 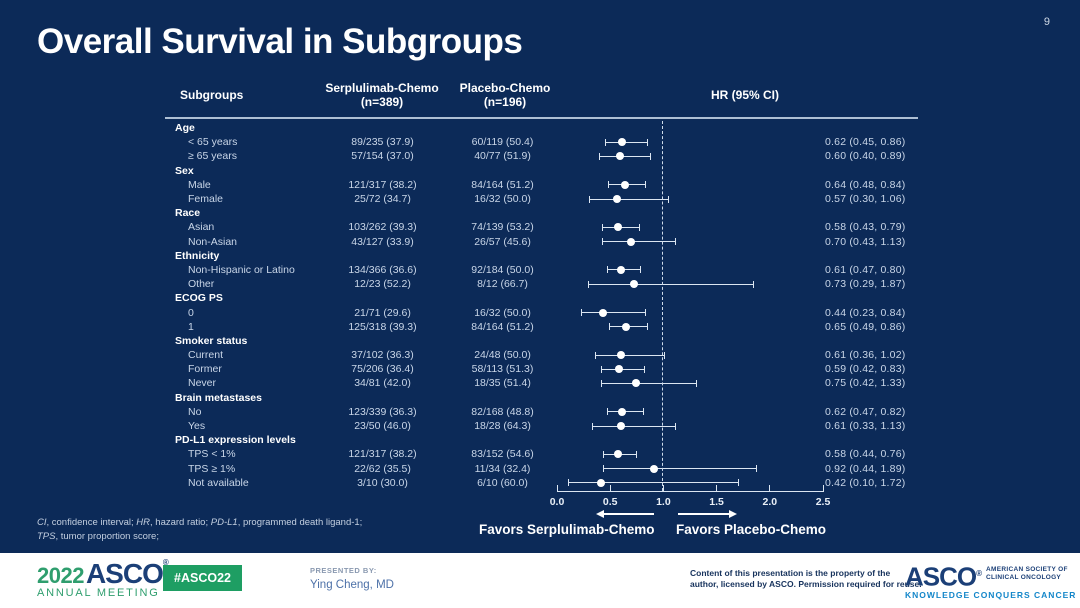 What do you see at coordinates (582, 341) in the screenshot?
I see `category-row: Smoker status` at bounding box center [582, 341].